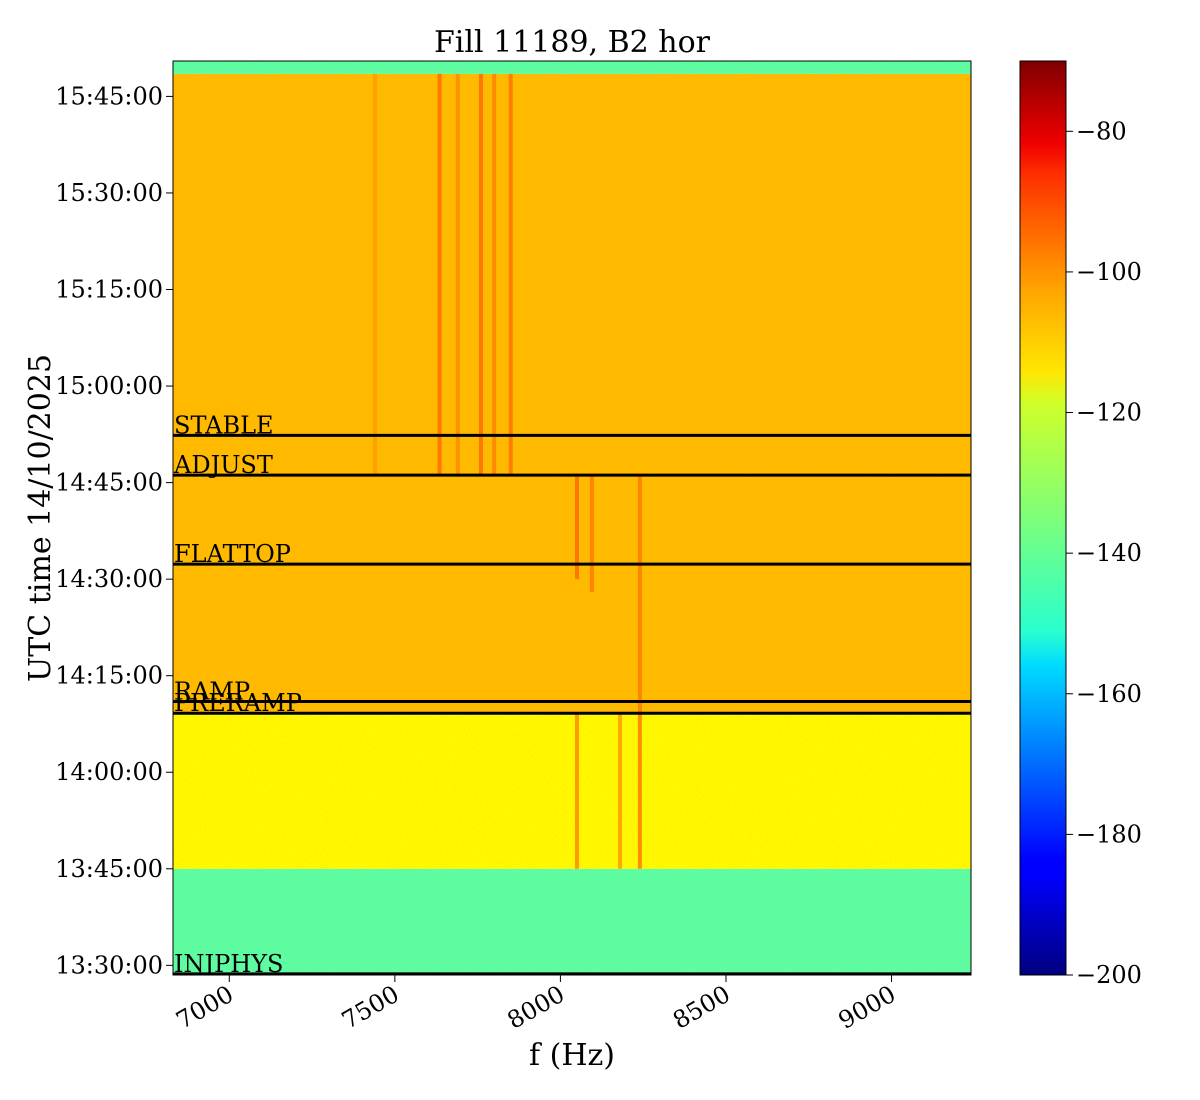 This screenshot has width=1200, height=1100. I want to click on x-tick-label-2: 8000, so click(536, 1007).